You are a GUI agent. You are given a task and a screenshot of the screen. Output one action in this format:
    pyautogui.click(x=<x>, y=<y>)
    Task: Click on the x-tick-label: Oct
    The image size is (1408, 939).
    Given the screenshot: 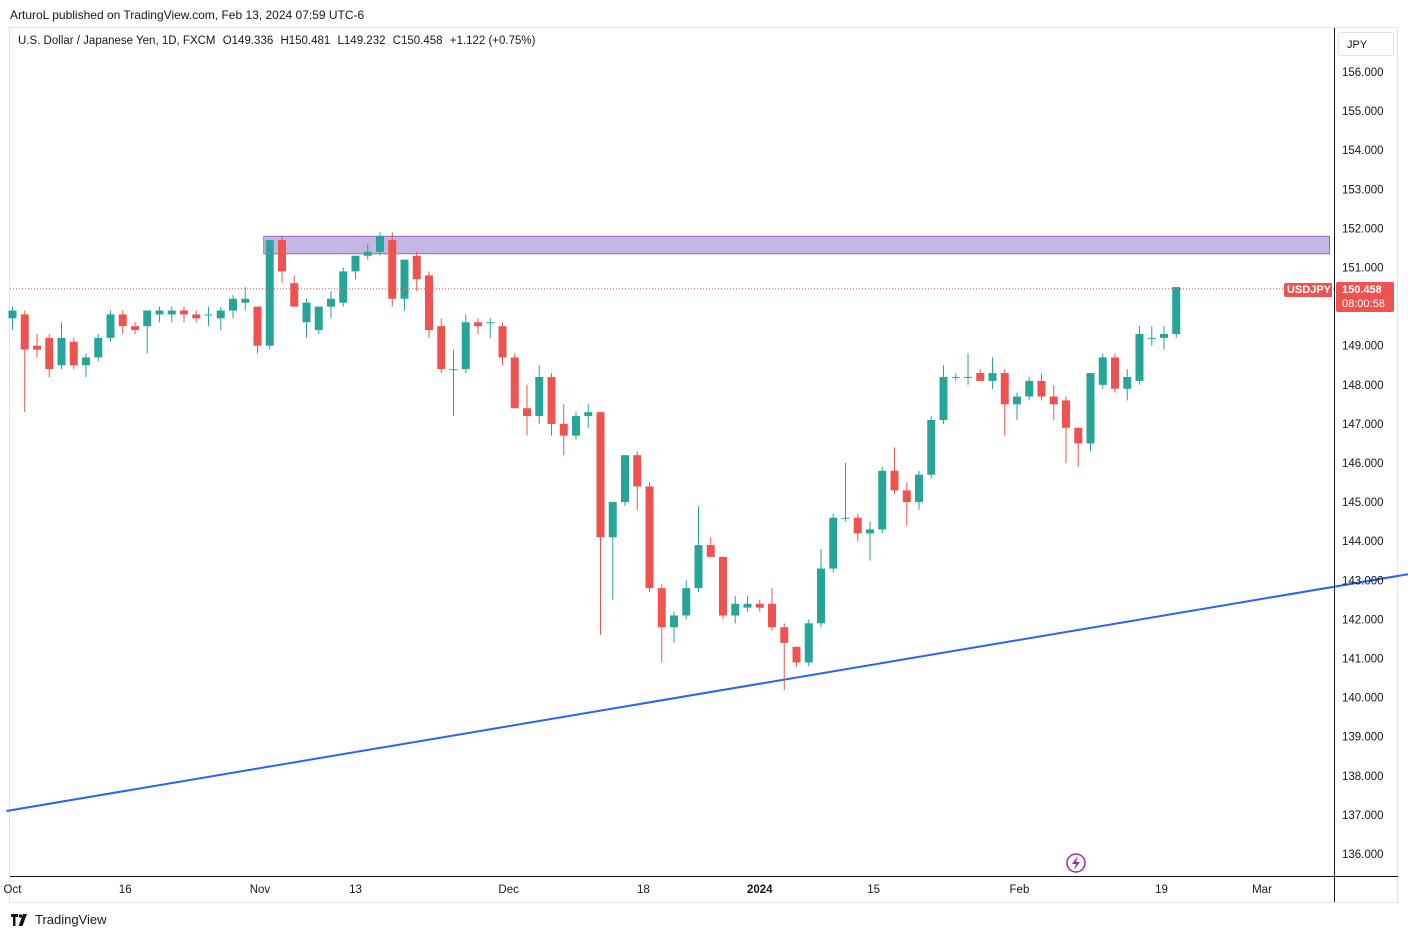 What is the action you would take?
    pyautogui.click(x=13, y=890)
    